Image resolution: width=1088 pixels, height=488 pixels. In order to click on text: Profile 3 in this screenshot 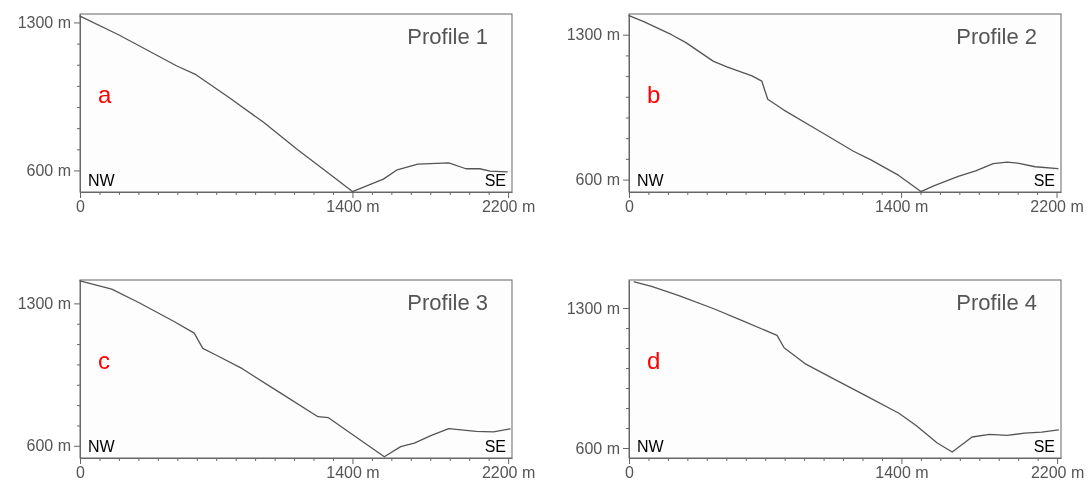, I will do `click(447, 302)`.